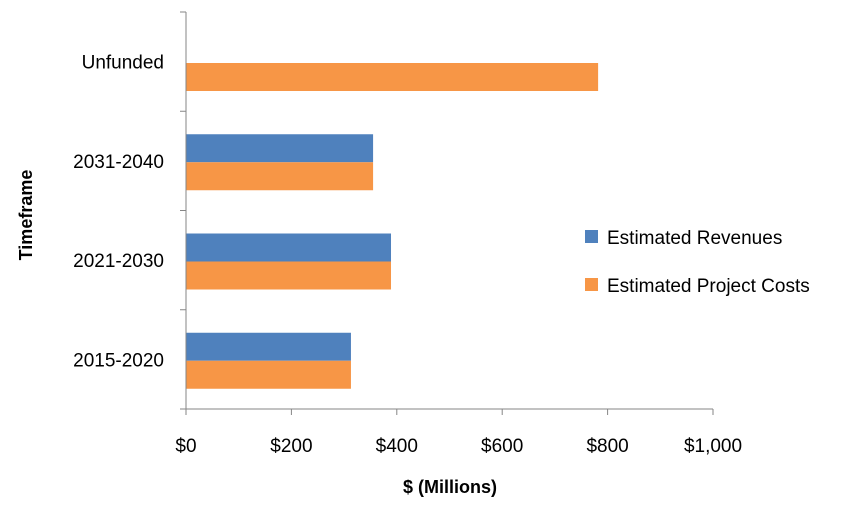  I want to click on x-tick-label: $0, so click(185, 446).